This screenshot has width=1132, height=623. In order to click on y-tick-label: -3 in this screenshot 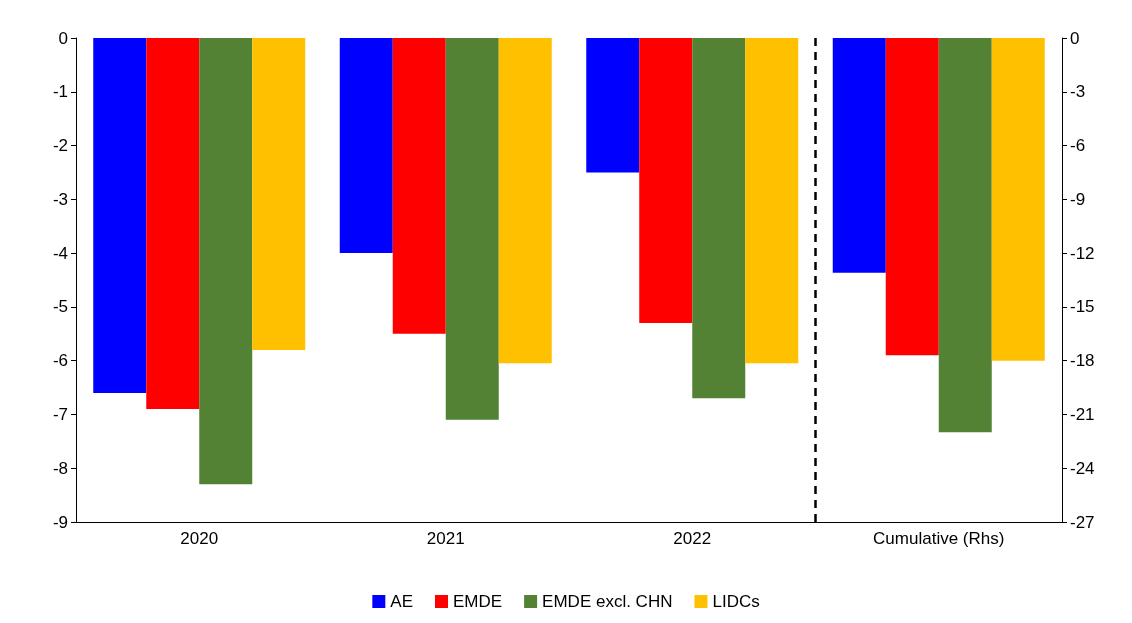, I will do `click(60, 199)`.